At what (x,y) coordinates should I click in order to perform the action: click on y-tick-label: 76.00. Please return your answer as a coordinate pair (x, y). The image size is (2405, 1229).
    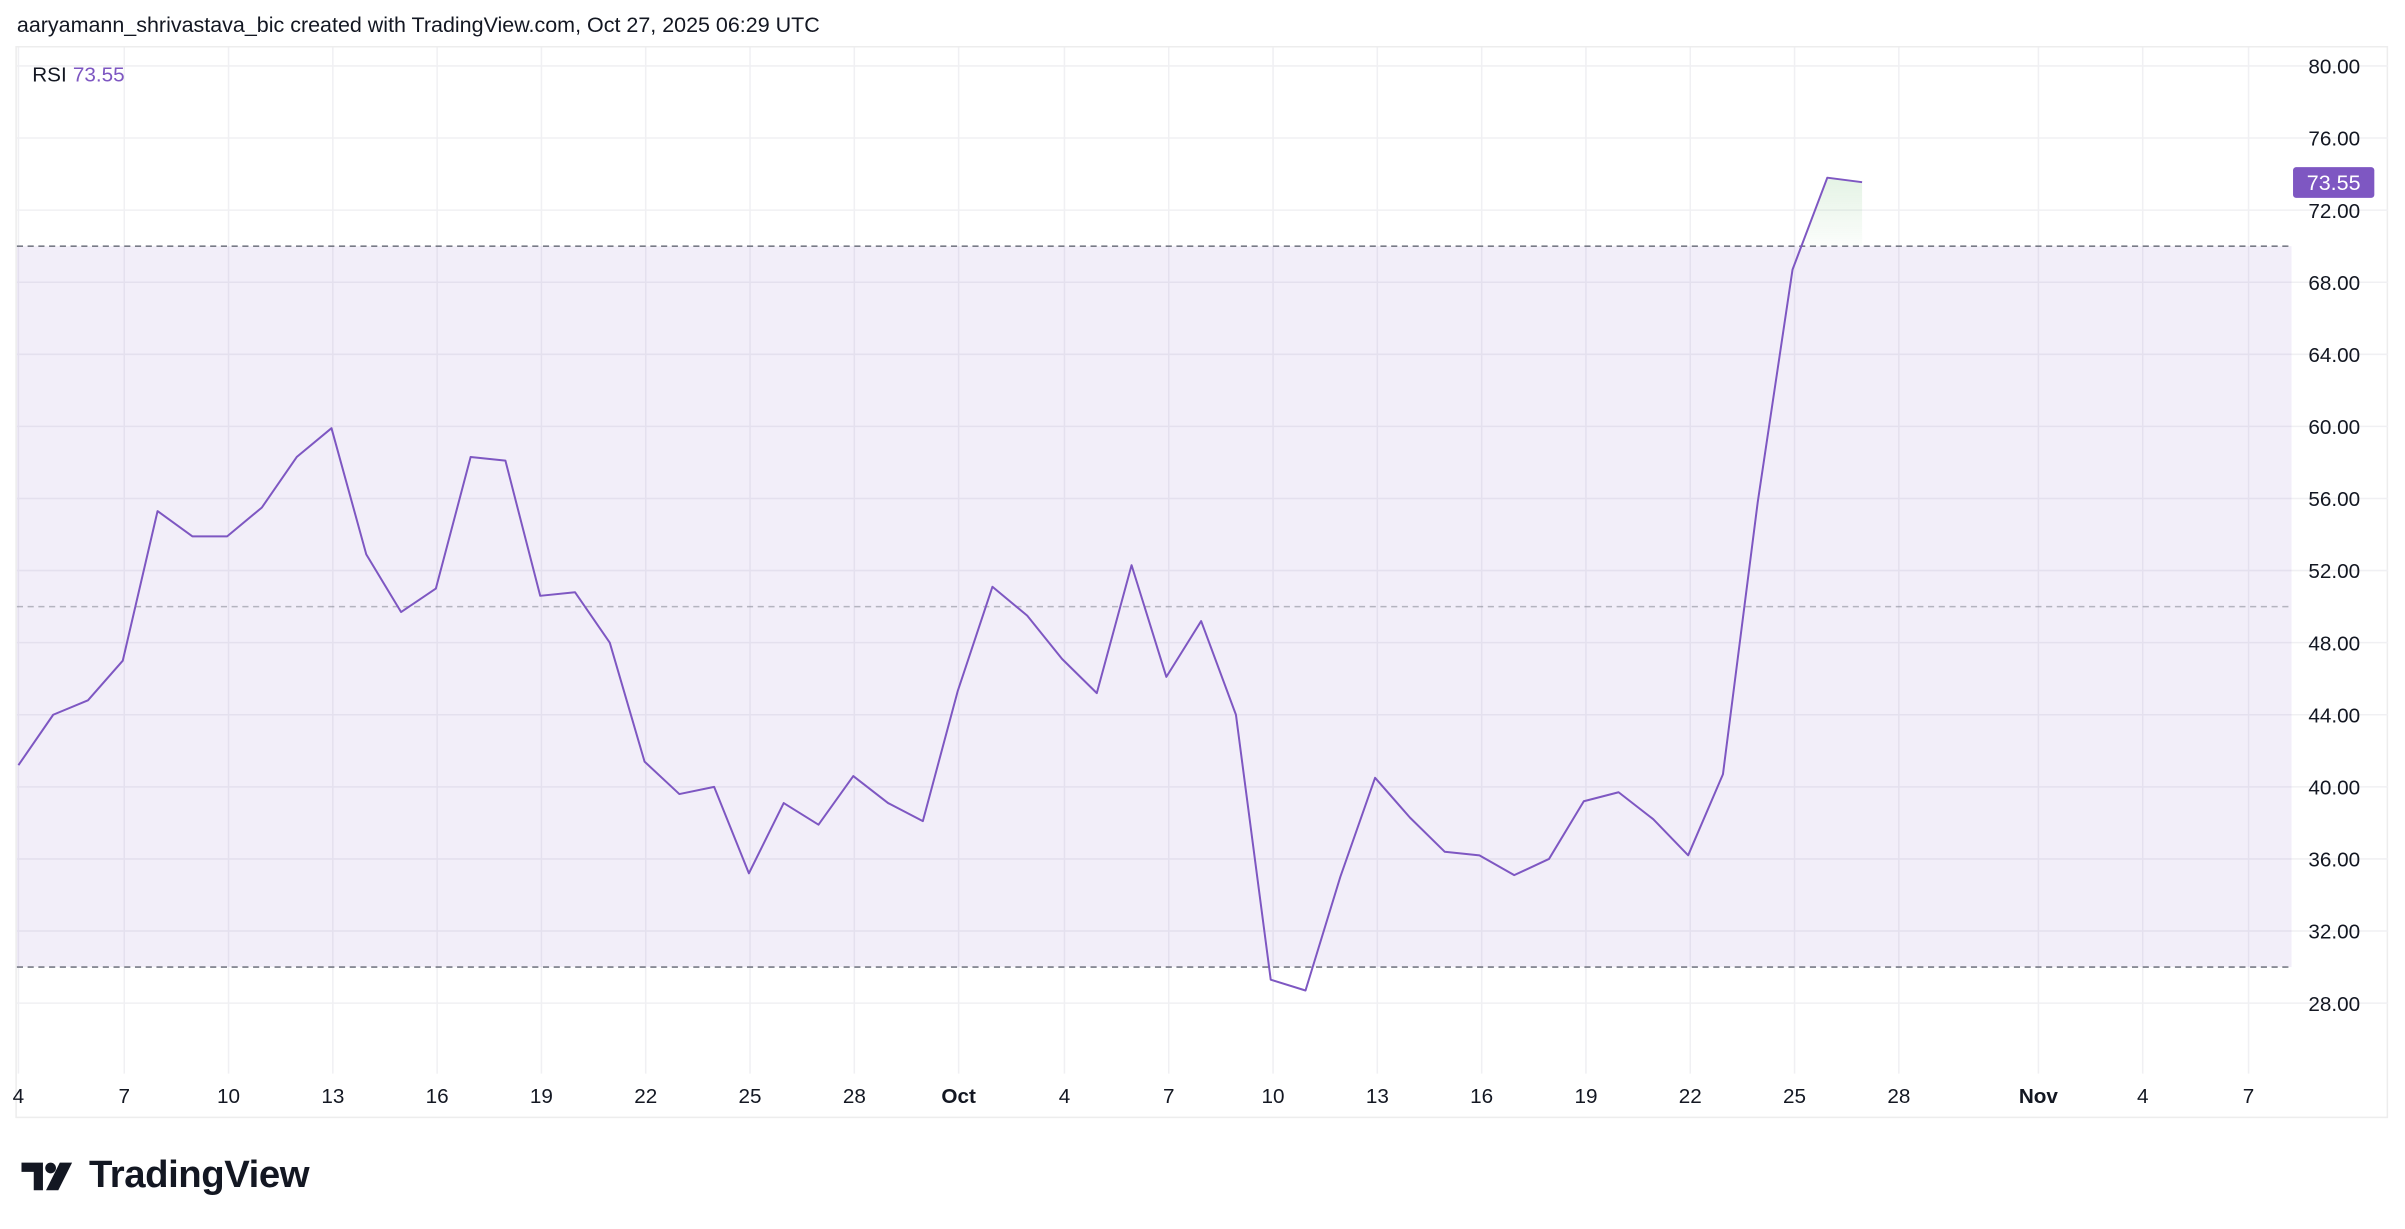
    Looking at the image, I should click on (2334, 139).